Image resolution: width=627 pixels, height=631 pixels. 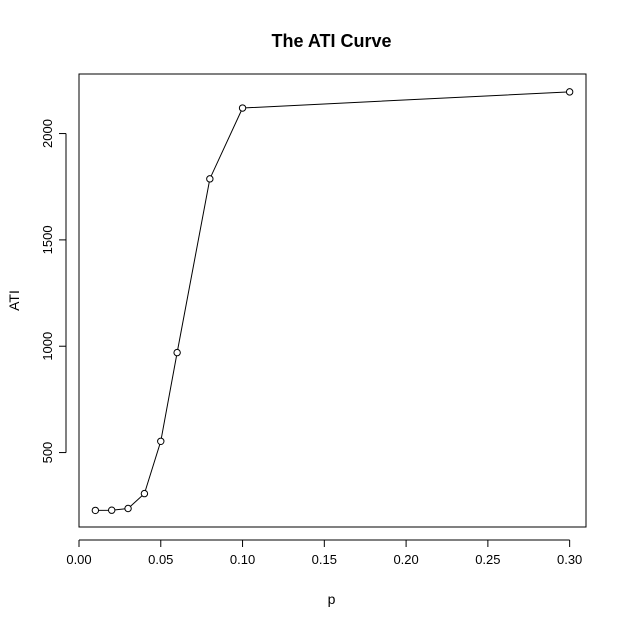 What do you see at coordinates (53, 291) in the screenshot?
I see `y-axis: 500 1000 1500 2000` at bounding box center [53, 291].